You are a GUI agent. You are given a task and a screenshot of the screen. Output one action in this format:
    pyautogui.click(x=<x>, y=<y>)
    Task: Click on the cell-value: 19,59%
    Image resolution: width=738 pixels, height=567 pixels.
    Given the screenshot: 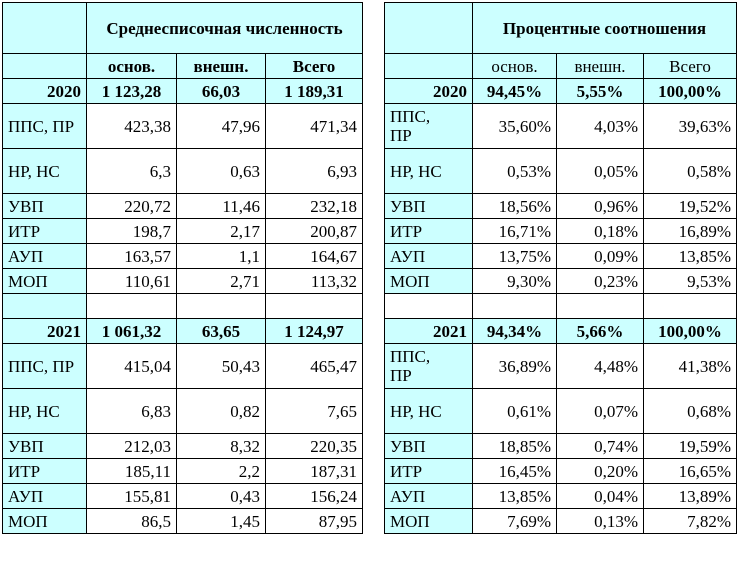 What is the action you would take?
    pyautogui.click(x=690, y=446)
    